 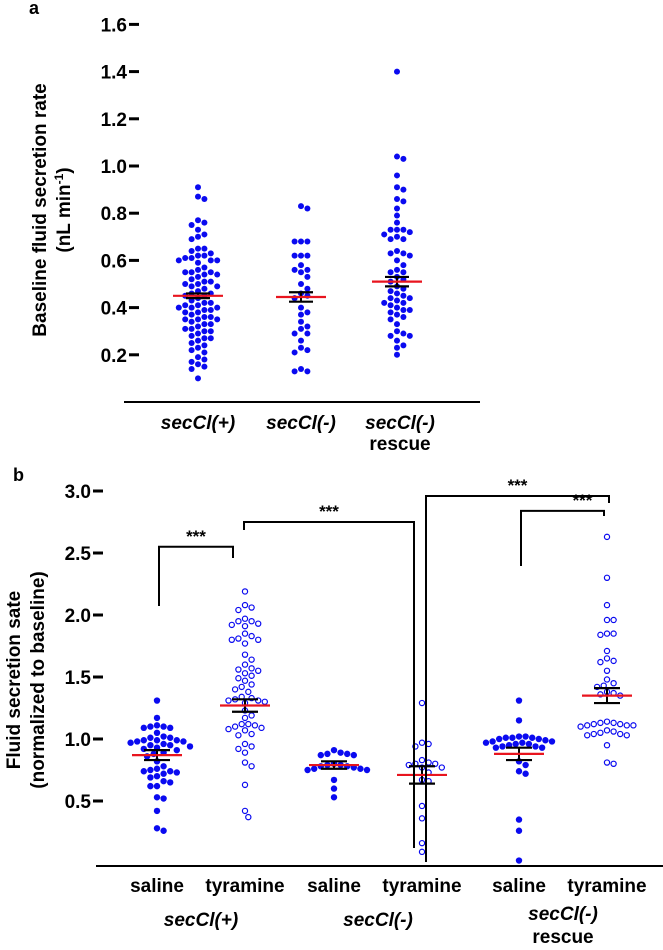 What do you see at coordinates (329, 684) in the screenshot?
I see `significance-bracket` at bounding box center [329, 684].